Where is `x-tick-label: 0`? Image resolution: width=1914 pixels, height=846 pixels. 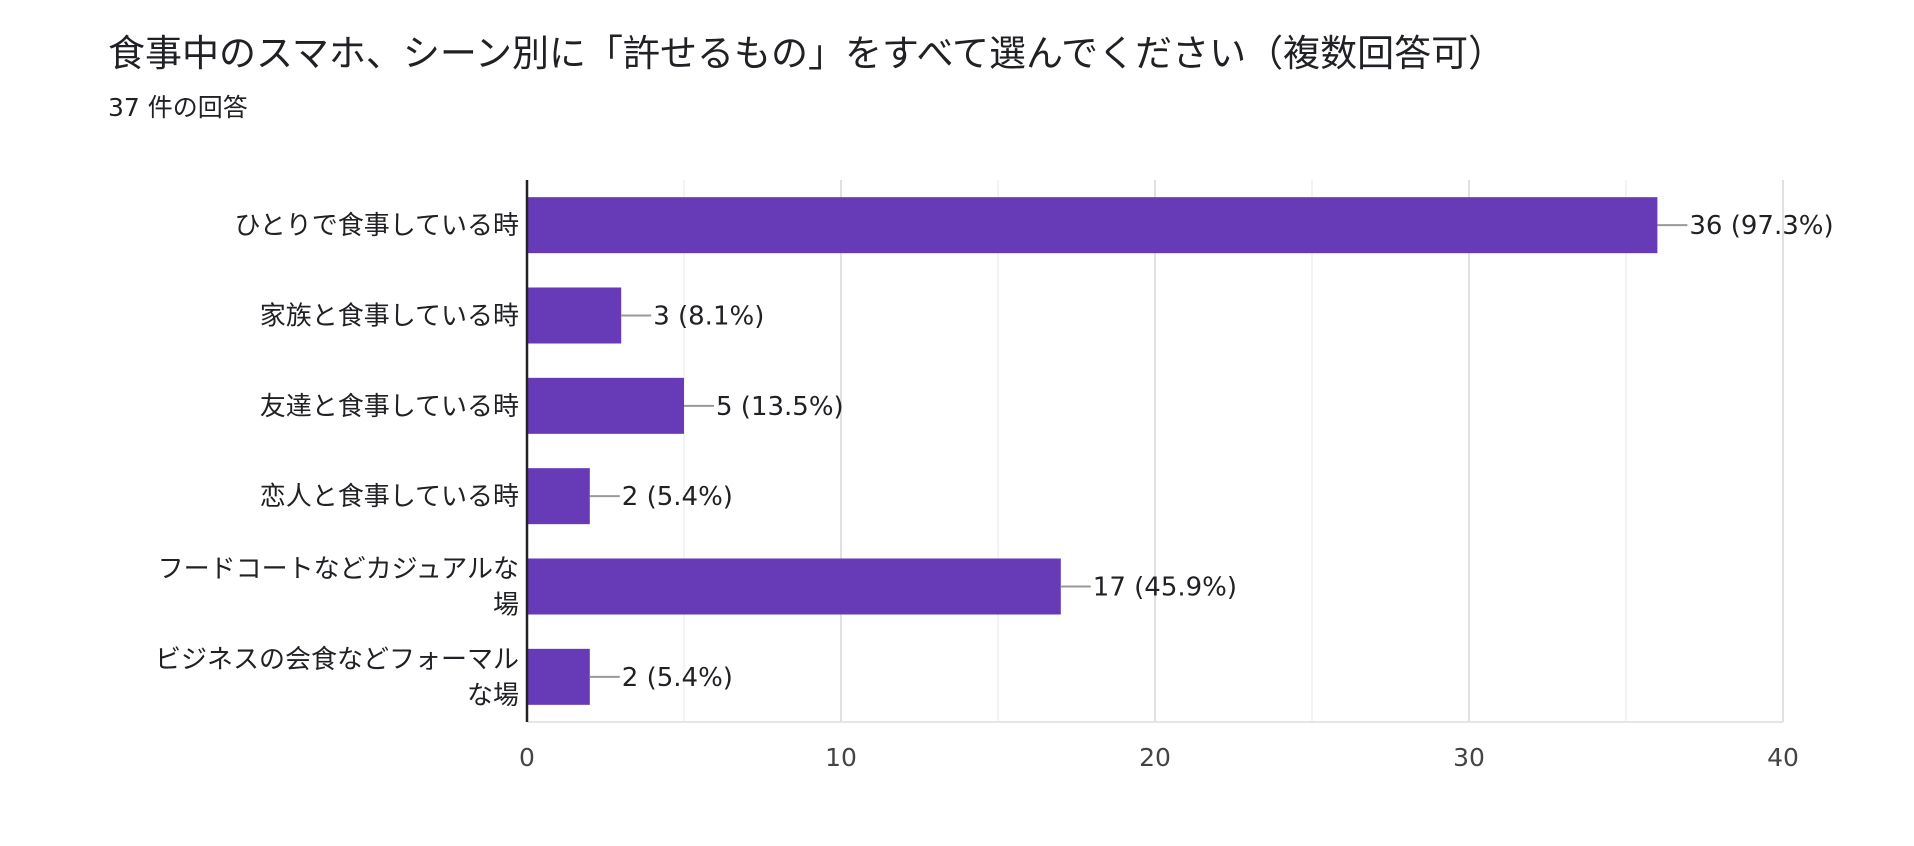
x-tick-label: 0 is located at coordinates (527, 757).